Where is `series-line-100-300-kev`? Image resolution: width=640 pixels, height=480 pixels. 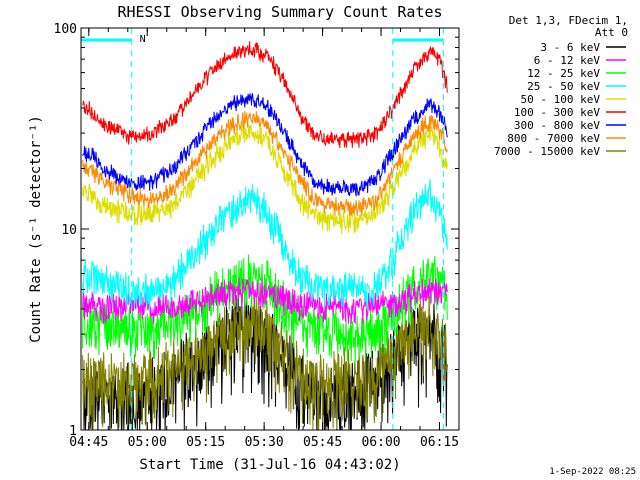 series-line-100-300-kev is located at coordinates (265, 95).